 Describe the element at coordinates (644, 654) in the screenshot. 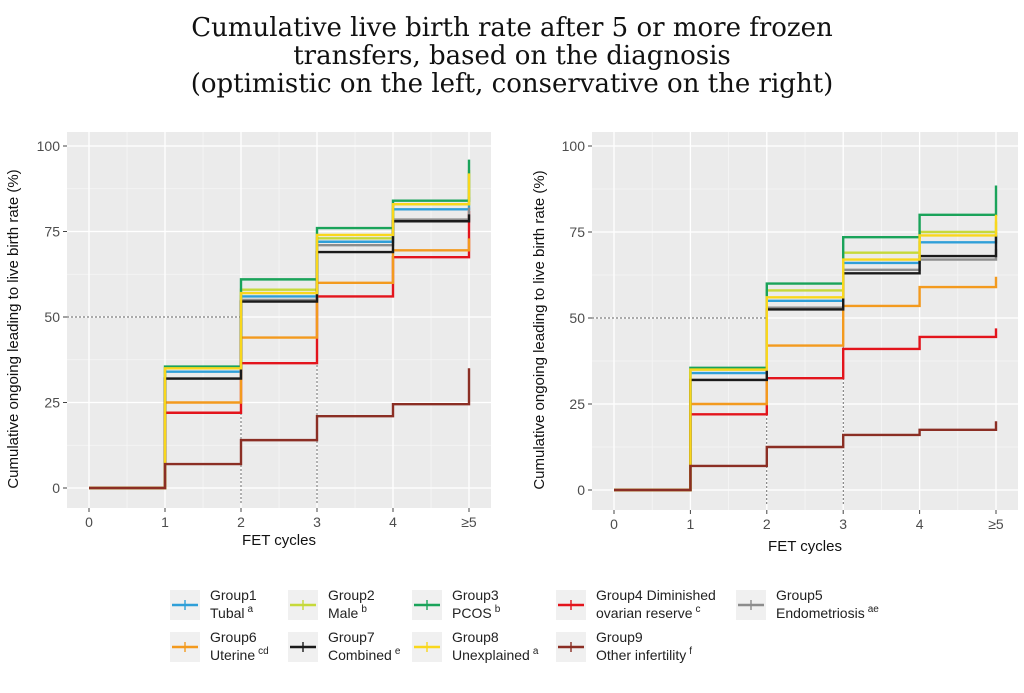

I see `legend-label-line2: Other infertility f` at that location.